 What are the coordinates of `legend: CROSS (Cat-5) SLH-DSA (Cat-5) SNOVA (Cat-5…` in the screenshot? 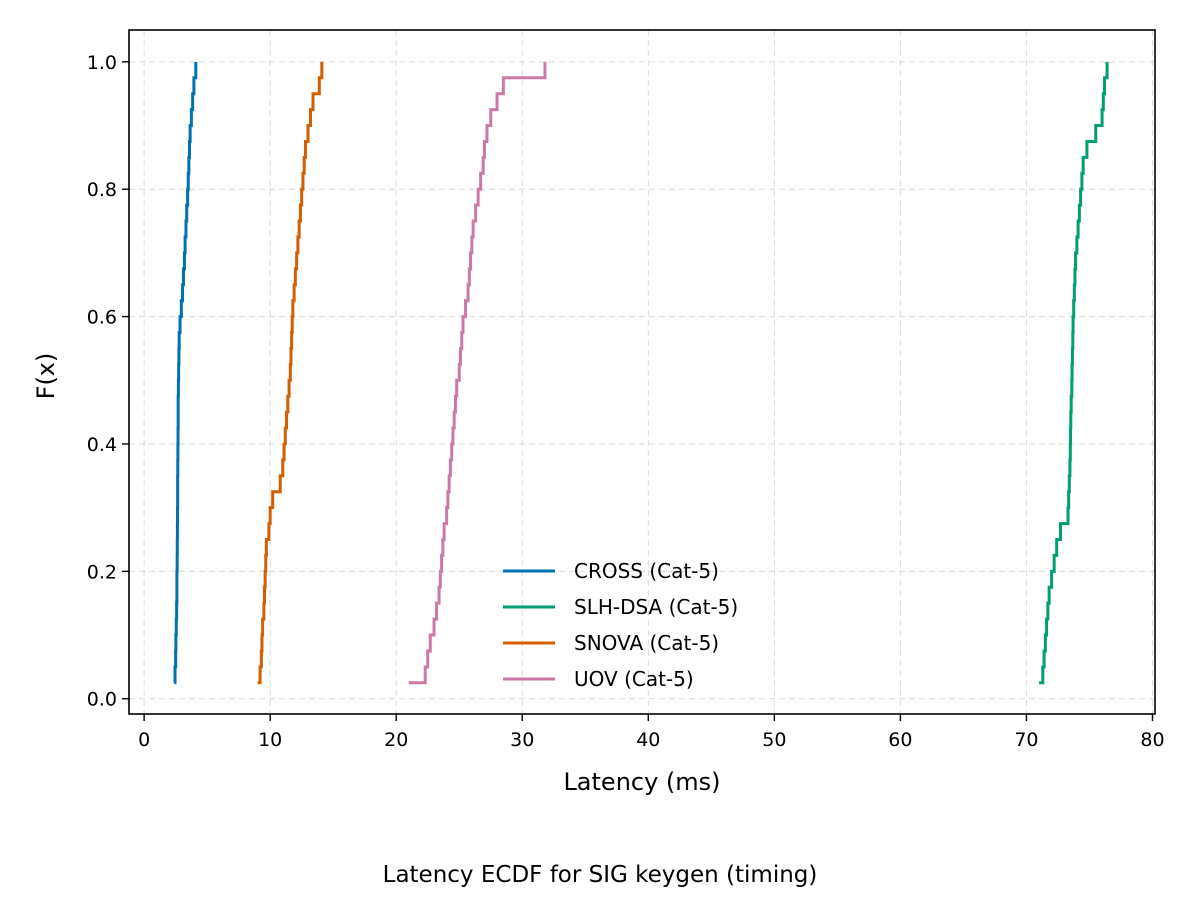 It's located at (620, 625).